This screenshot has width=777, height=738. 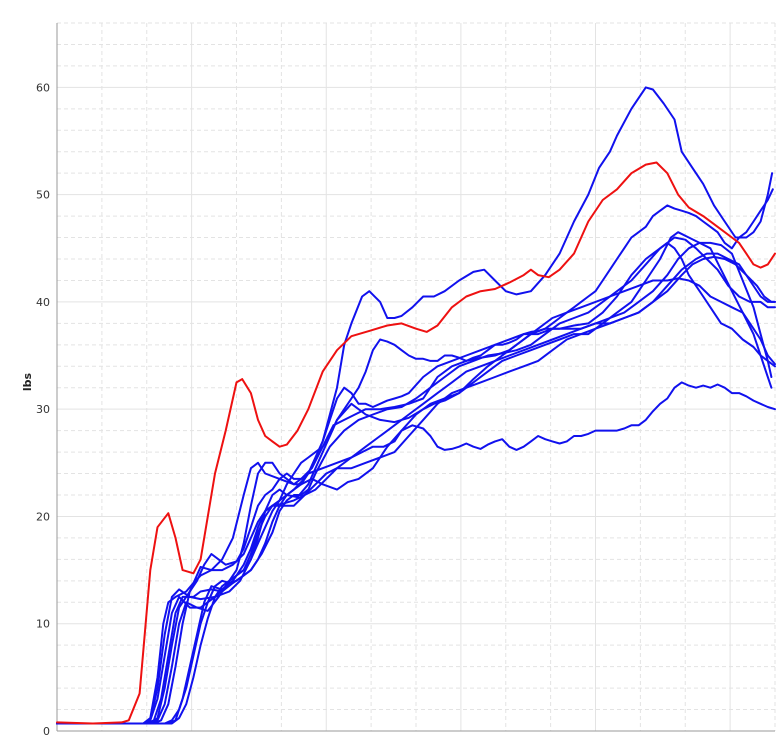 What do you see at coordinates (43, 302) in the screenshot?
I see `y-tick-label: 40` at bounding box center [43, 302].